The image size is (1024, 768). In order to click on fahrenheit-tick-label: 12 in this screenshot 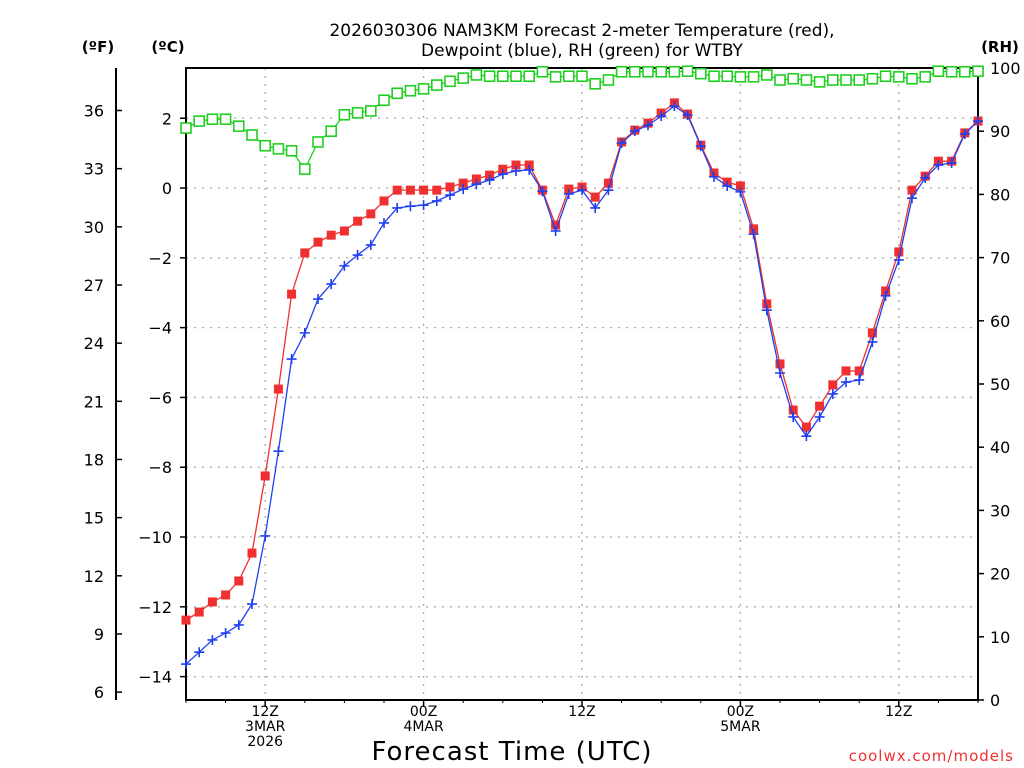, I will do `click(94, 576)`.